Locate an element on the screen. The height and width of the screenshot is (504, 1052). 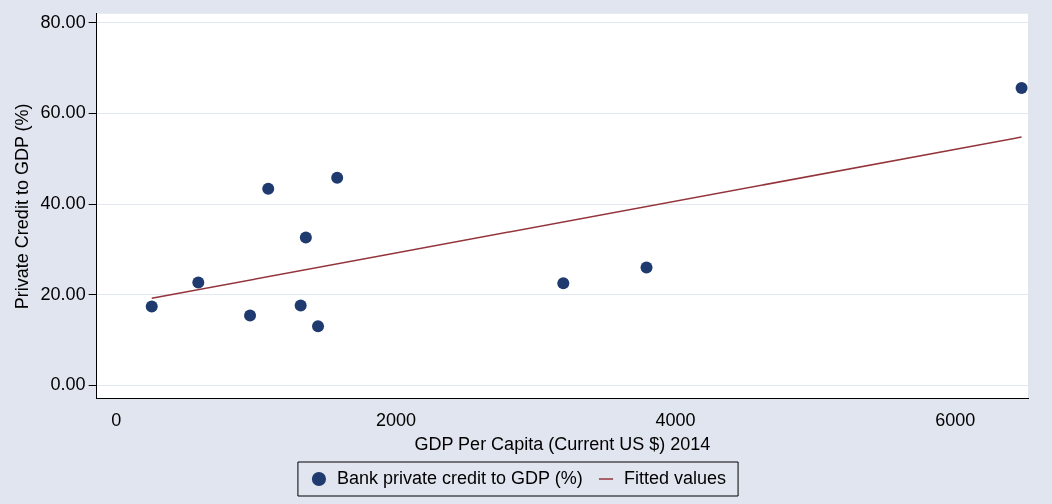
x-axis-title: GDP Per Capita (Current US $) 2014 is located at coordinates (562, 444).